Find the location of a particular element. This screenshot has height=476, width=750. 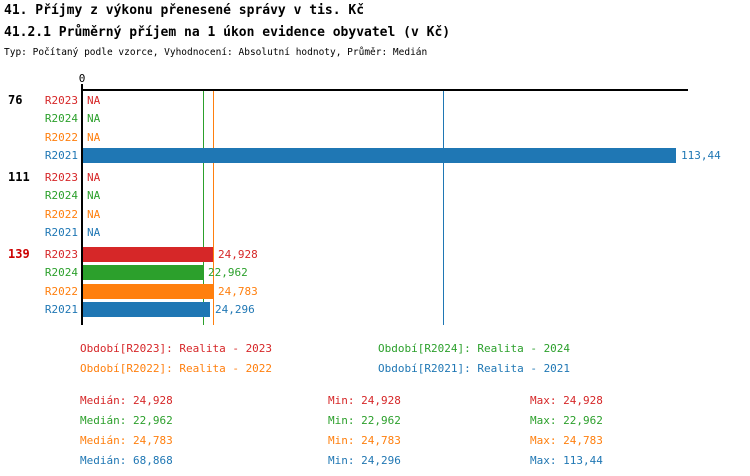

group-label-139: 139 is located at coordinates (19, 254).